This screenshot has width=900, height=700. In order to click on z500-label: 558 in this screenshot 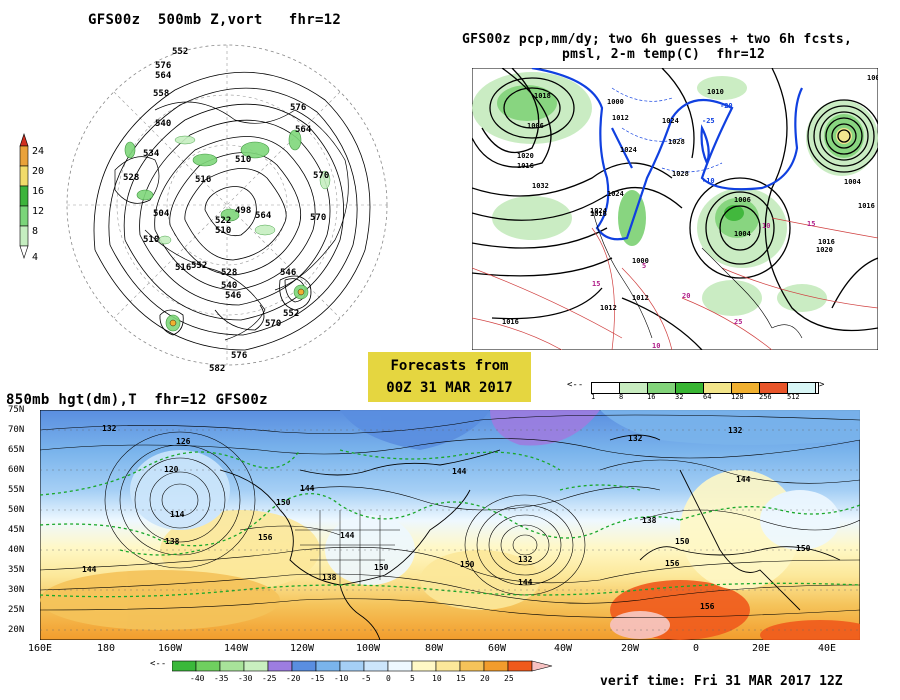, I will do `click(161, 94)`.